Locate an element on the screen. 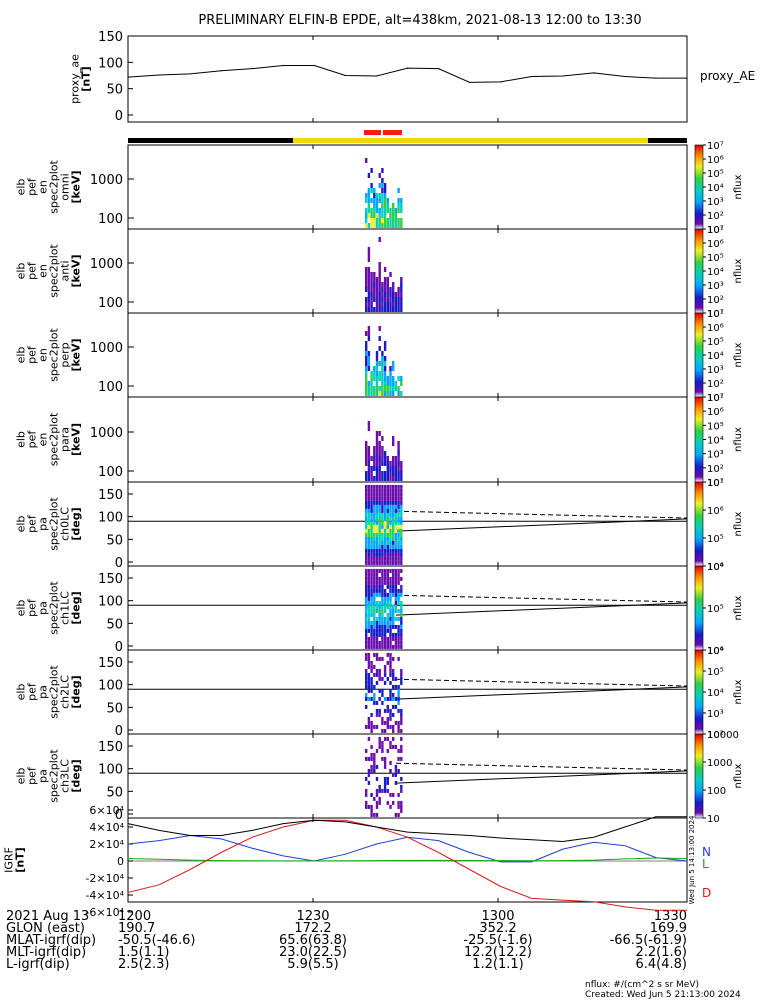  orbit-cell-1-1: 172.2 is located at coordinates (312, 928).